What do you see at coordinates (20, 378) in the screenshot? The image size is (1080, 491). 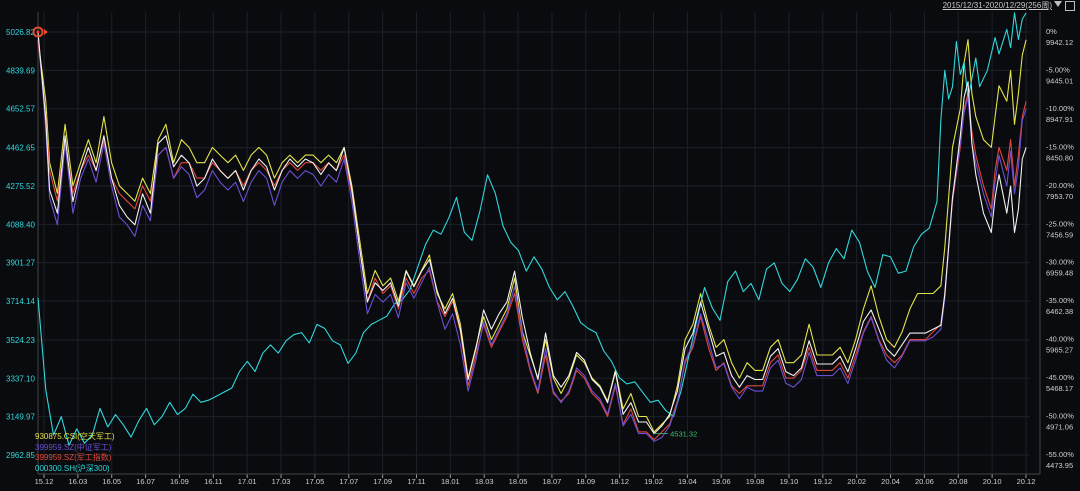 I see `y-left-tick-label: 3337.10` at bounding box center [20, 378].